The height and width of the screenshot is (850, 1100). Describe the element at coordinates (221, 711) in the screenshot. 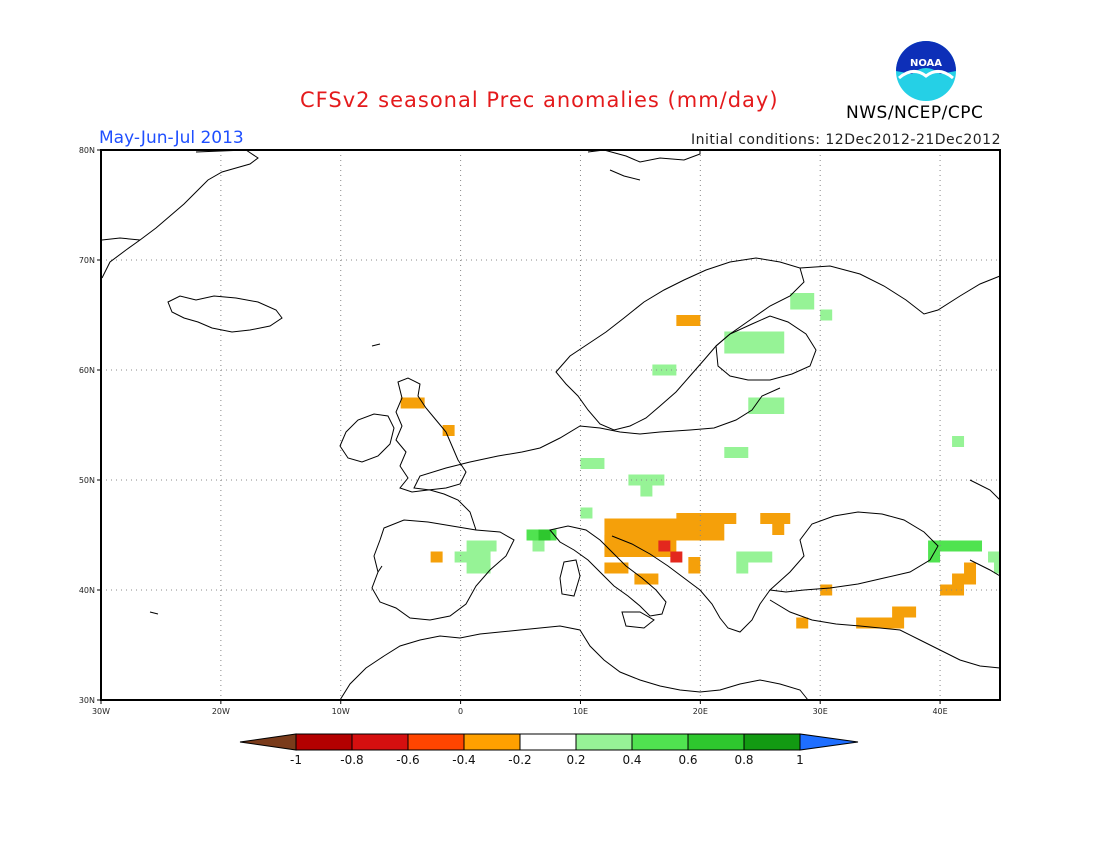

I see `lon-tick-label: 20W` at that location.